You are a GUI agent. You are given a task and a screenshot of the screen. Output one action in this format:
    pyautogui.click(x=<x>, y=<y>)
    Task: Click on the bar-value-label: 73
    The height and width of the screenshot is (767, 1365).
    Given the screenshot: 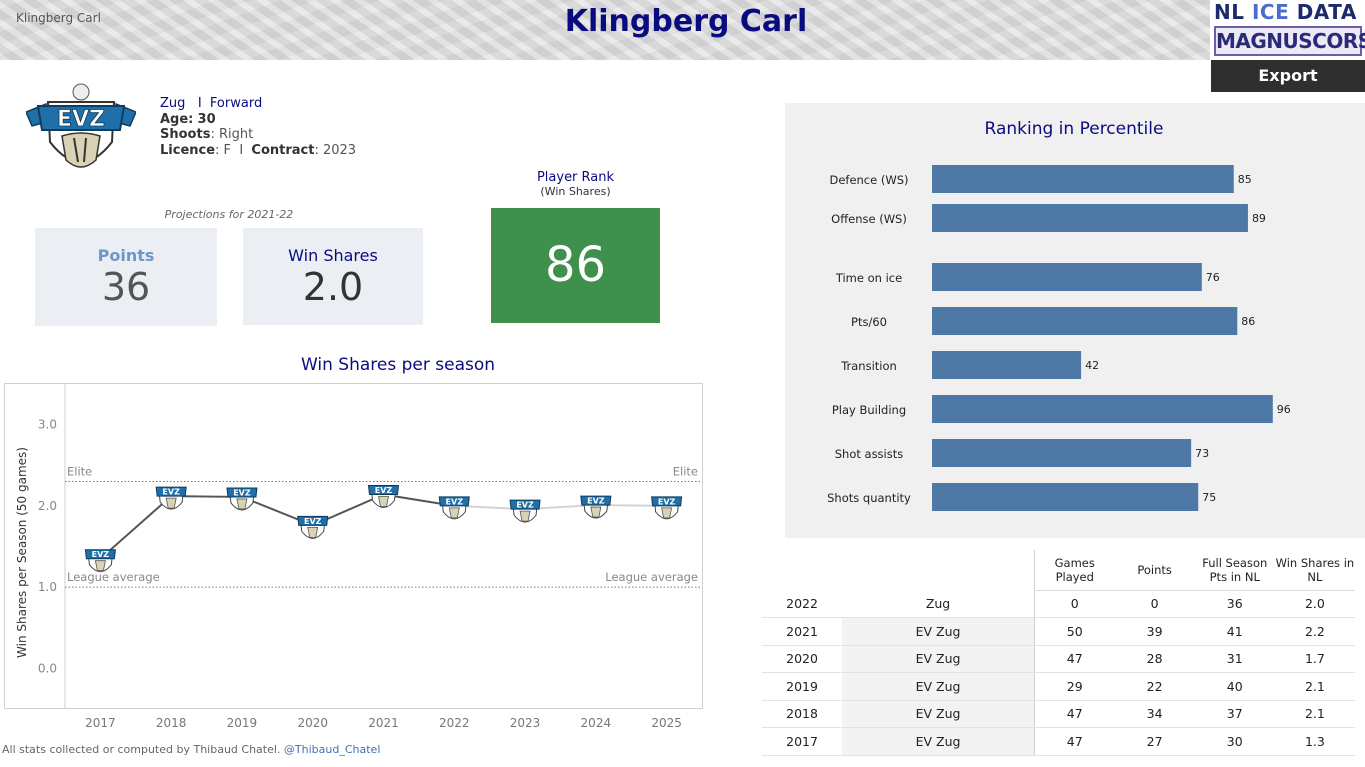 What is the action you would take?
    pyautogui.click(x=1202, y=453)
    